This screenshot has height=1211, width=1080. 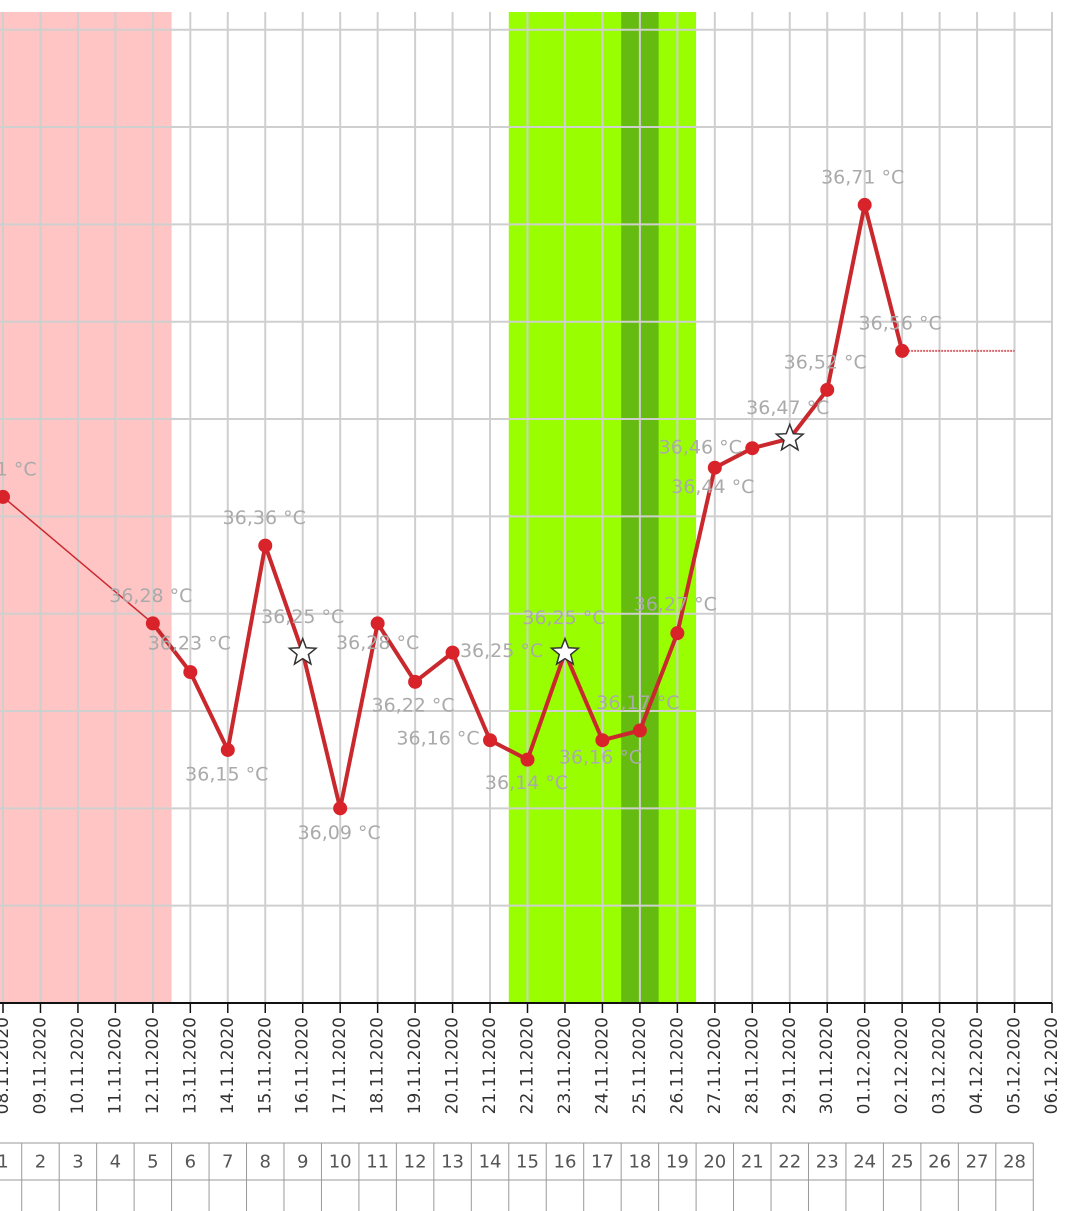 What do you see at coordinates (752, 1162) in the screenshot?
I see `cycle-day: 21` at bounding box center [752, 1162].